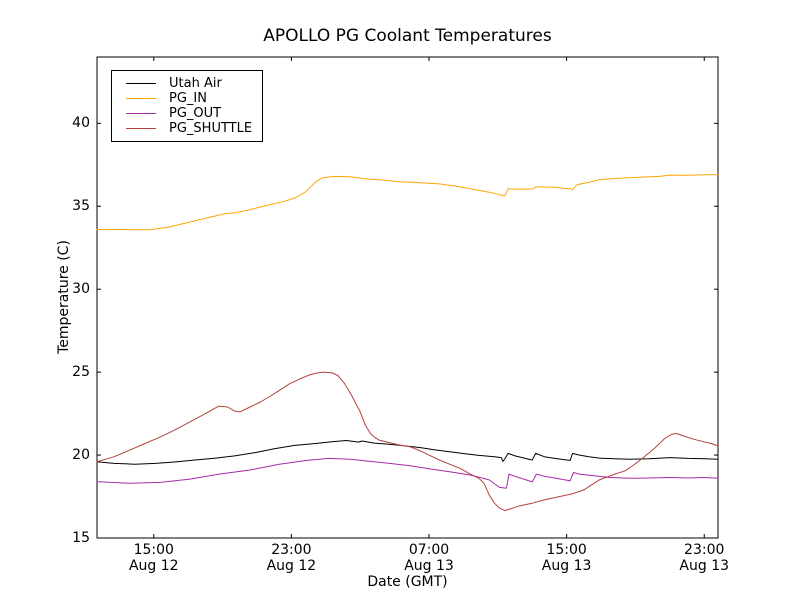  Describe the element at coordinates (407, 452) in the screenshot. I see `series-line-utah-air` at that location.